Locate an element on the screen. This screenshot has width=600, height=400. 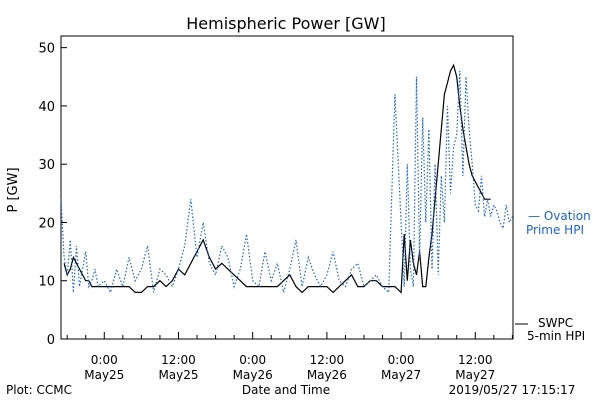
footer-plot-credit: Plot: CCMC is located at coordinates (39, 390).